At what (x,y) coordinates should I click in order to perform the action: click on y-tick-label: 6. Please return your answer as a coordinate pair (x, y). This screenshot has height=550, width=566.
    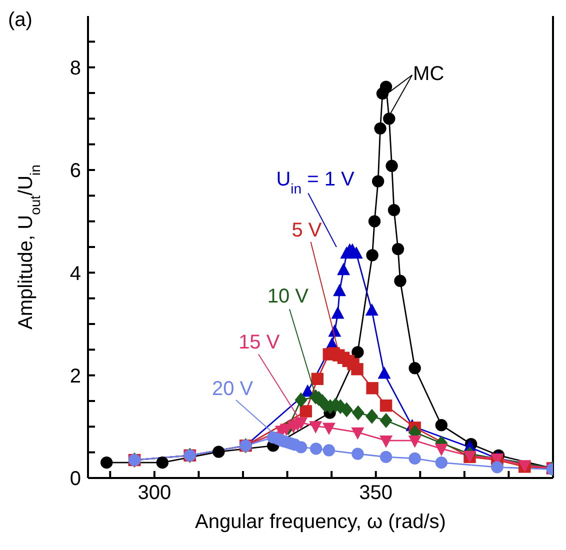
    Looking at the image, I should click on (75, 171).